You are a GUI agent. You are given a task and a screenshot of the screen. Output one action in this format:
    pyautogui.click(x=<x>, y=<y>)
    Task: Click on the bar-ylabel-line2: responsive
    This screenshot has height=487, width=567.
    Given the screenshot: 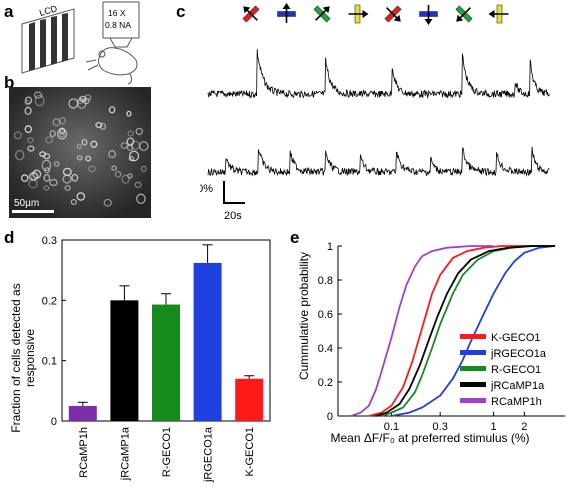 What is the action you would take?
    pyautogui.click(x=30, y=358)
    